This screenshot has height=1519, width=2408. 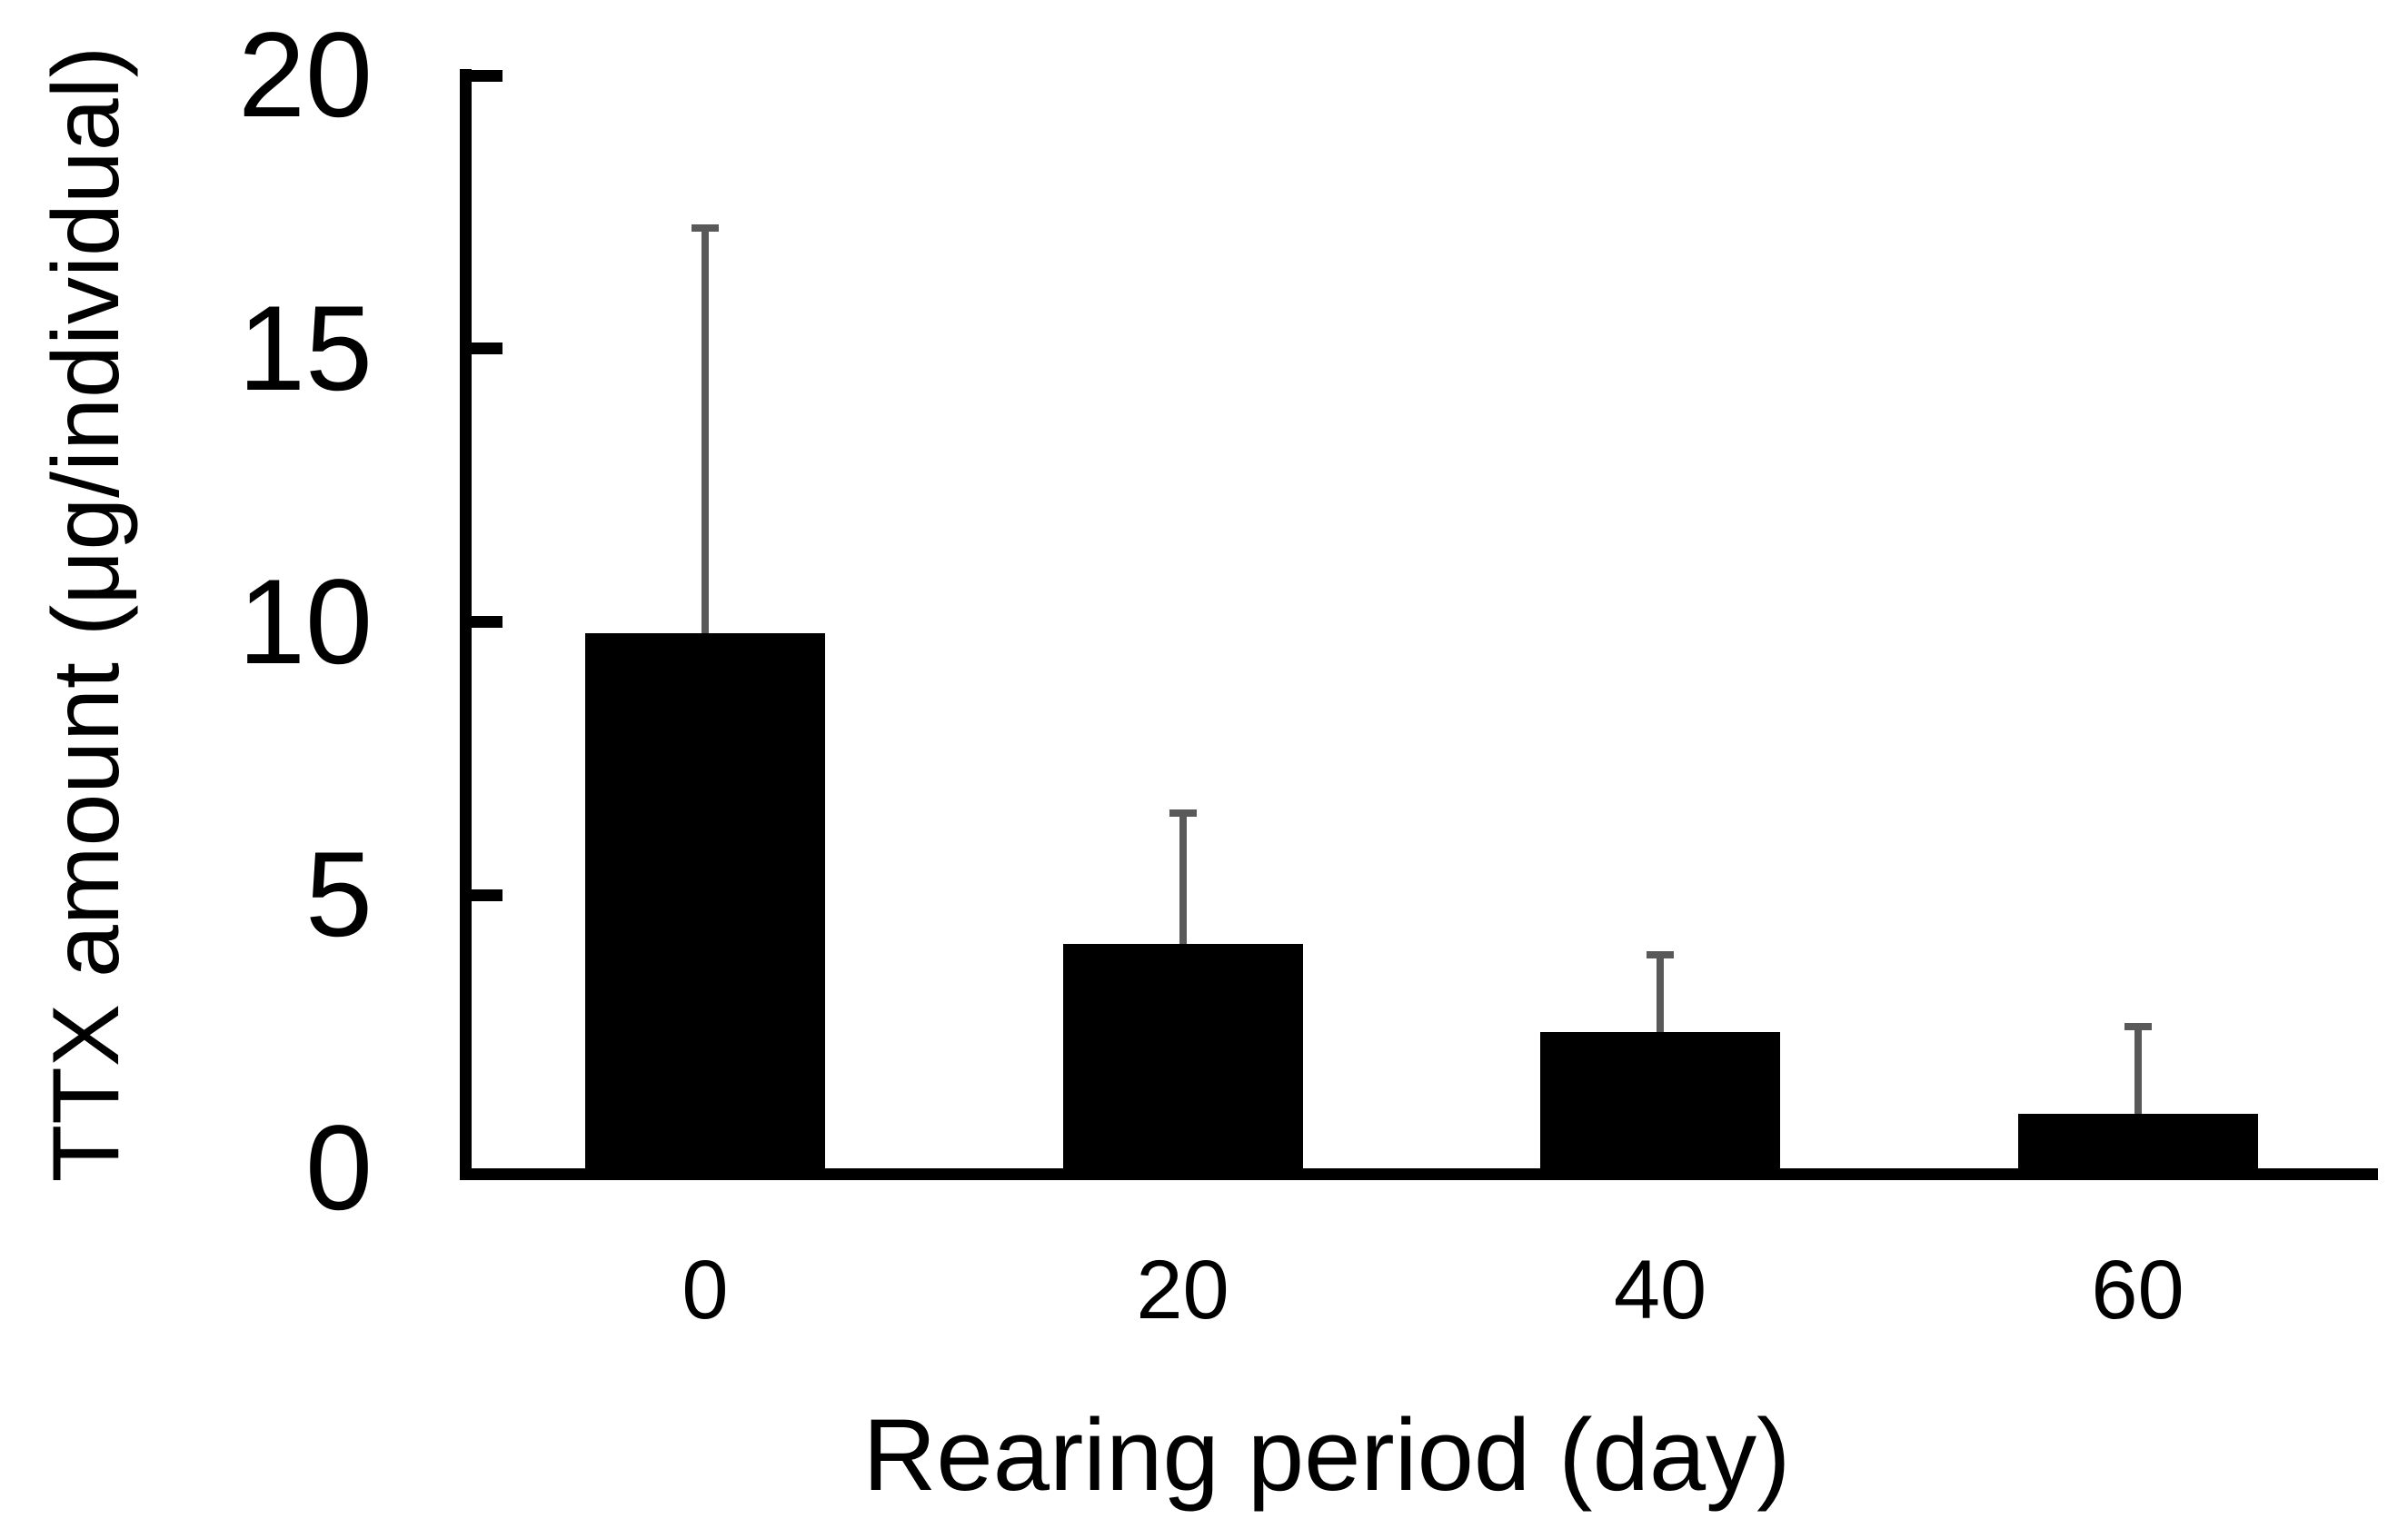 I want to click on y-axis-tick-label: 0, so click(x=339, y=1168).